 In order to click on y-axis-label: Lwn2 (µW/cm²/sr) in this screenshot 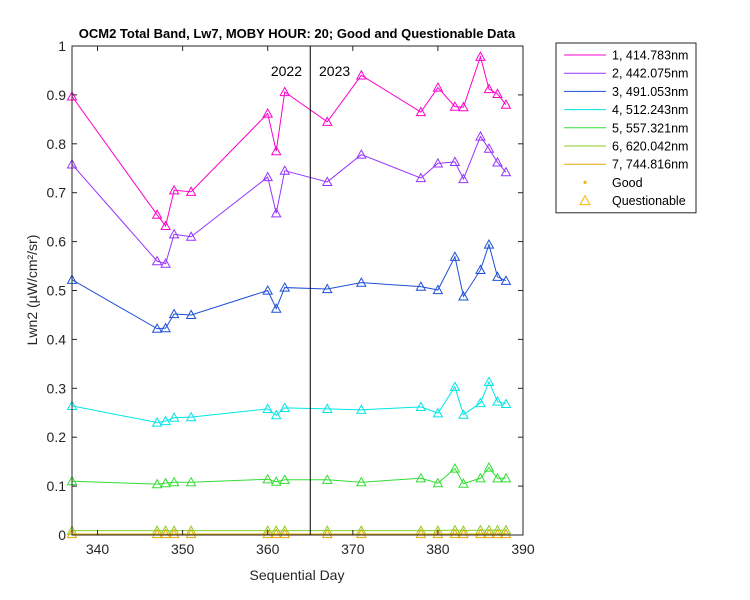, I will do `click(32, 290)`.